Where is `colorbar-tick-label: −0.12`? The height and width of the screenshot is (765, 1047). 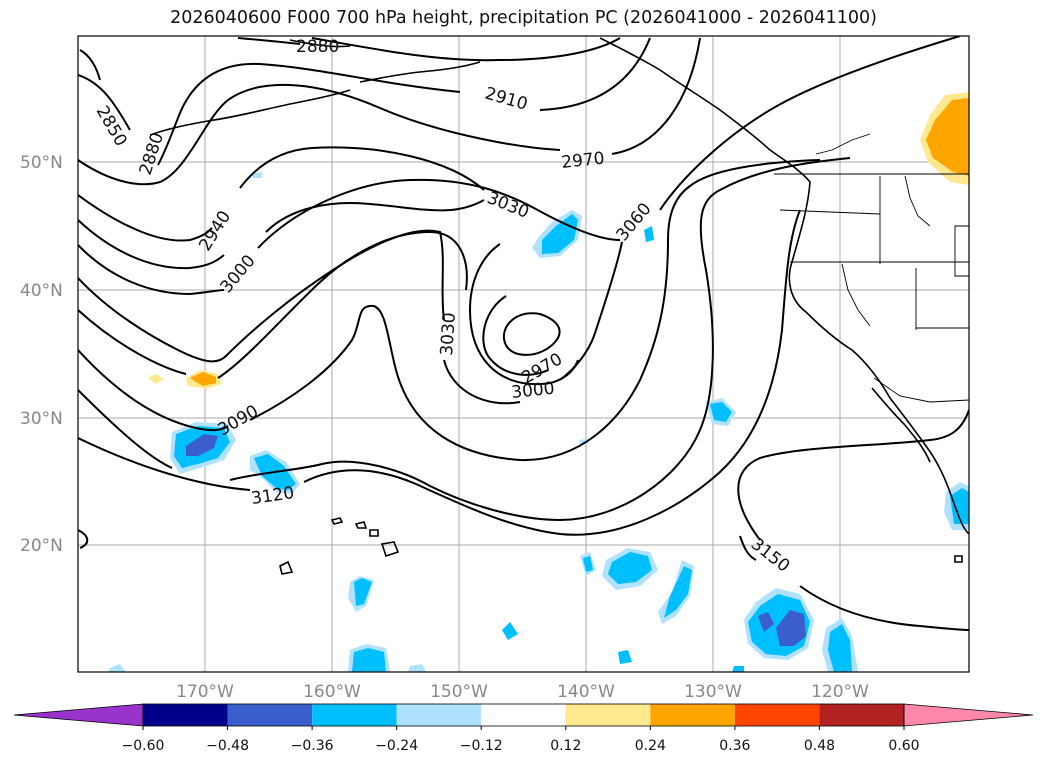
colorbar-tick-label: −0.12 is located at coordinates (481, 746).